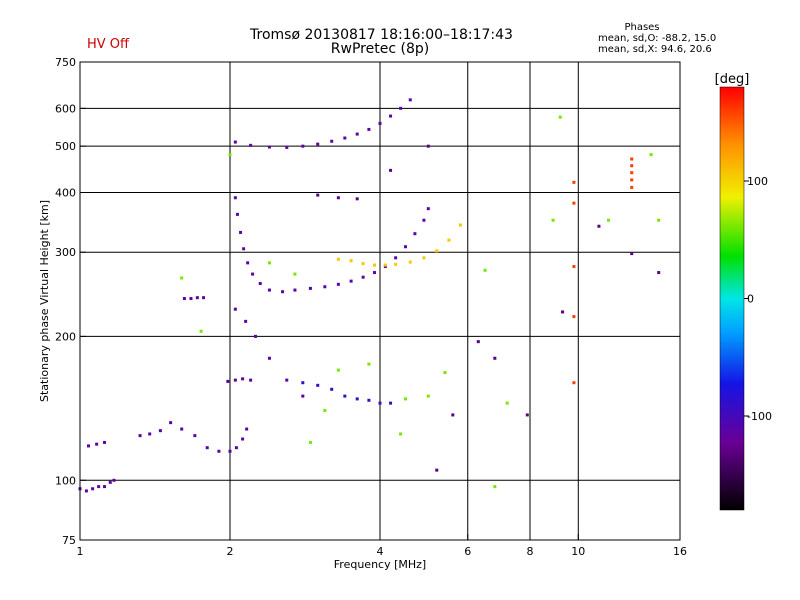  I want to click on y-tick-label: 600, so click(65, 108).